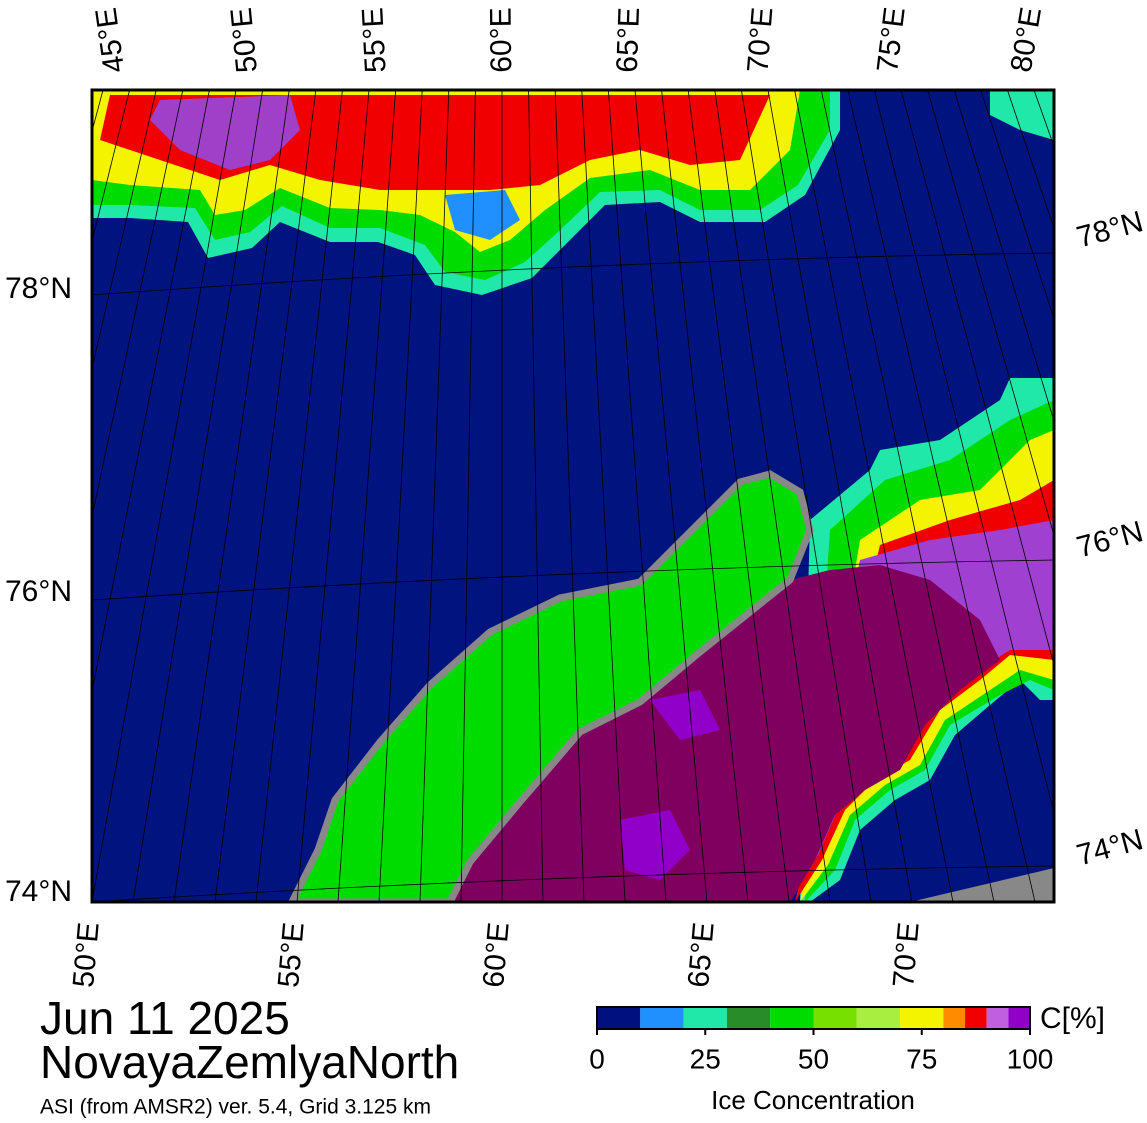 This screenshot has height=1123, width=1147. What do you see at coordinates (982, 885) in the screenshot?
I see `land-edge` at bounding box center [982, 885].